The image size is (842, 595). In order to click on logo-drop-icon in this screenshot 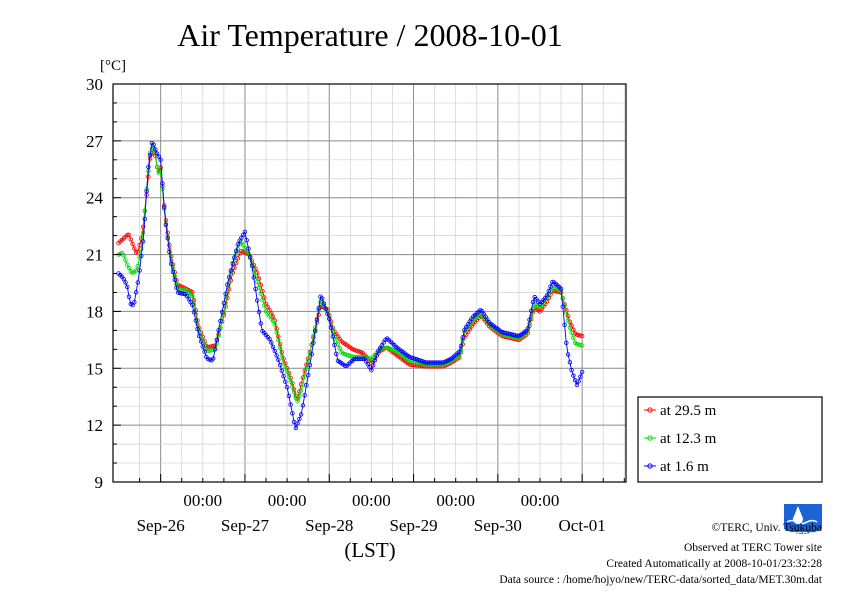, I will do `click(798, 515)`.